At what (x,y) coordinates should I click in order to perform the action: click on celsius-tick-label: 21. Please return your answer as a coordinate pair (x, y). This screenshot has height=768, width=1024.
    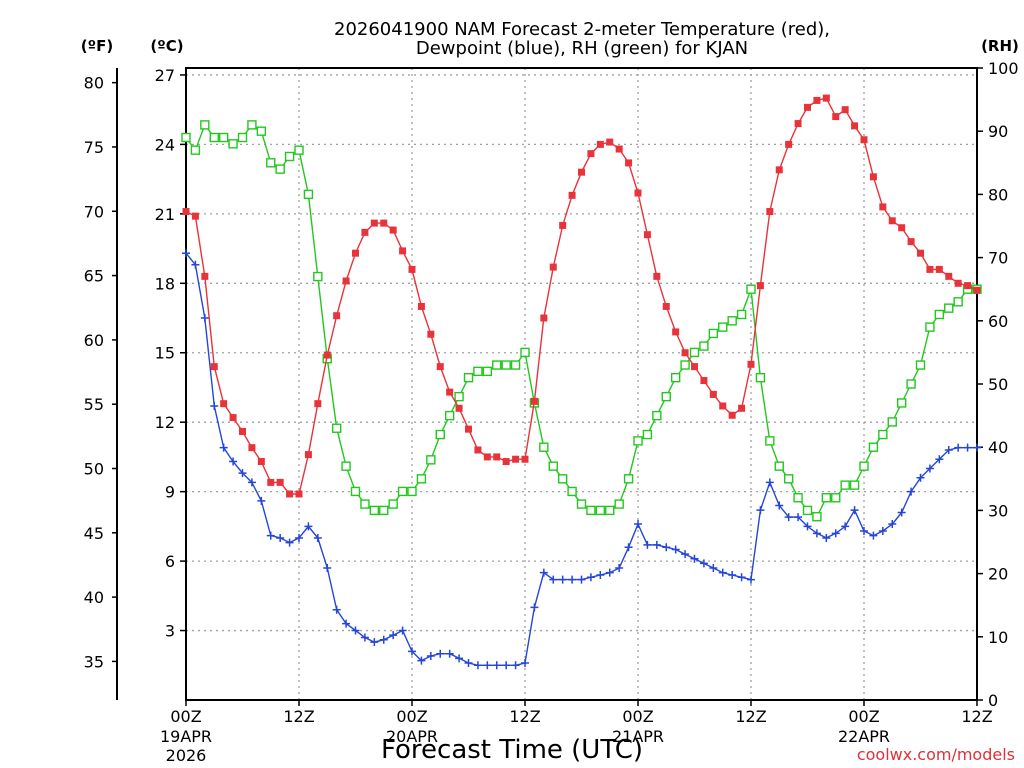
    Looking at the image, I should click on (165, 214).